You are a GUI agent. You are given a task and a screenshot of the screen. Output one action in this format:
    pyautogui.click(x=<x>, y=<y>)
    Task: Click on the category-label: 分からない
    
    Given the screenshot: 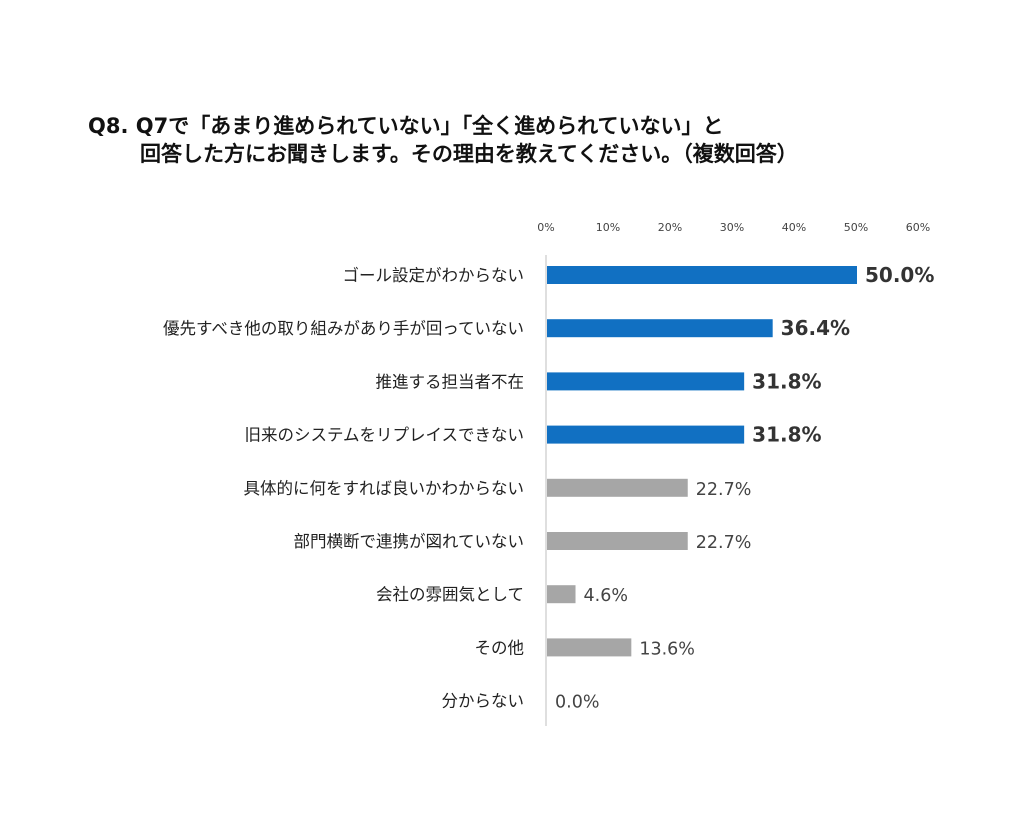 What is the action you would take?
    pyautogui.click(x=483, y=701)
    